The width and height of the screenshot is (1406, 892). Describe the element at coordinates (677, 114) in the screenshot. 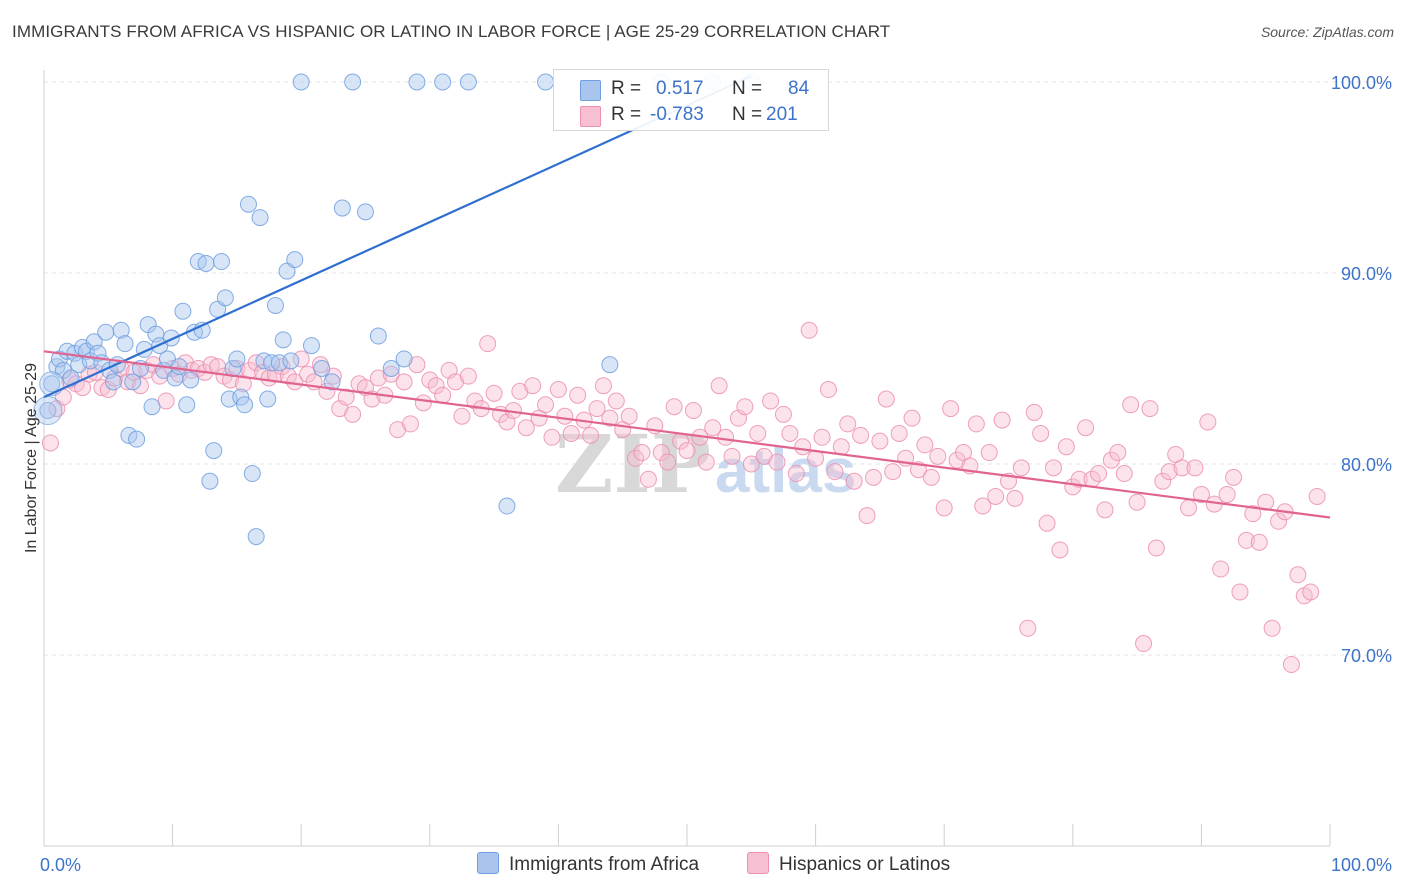

I see `legend-r-value: -0.783` at that location.